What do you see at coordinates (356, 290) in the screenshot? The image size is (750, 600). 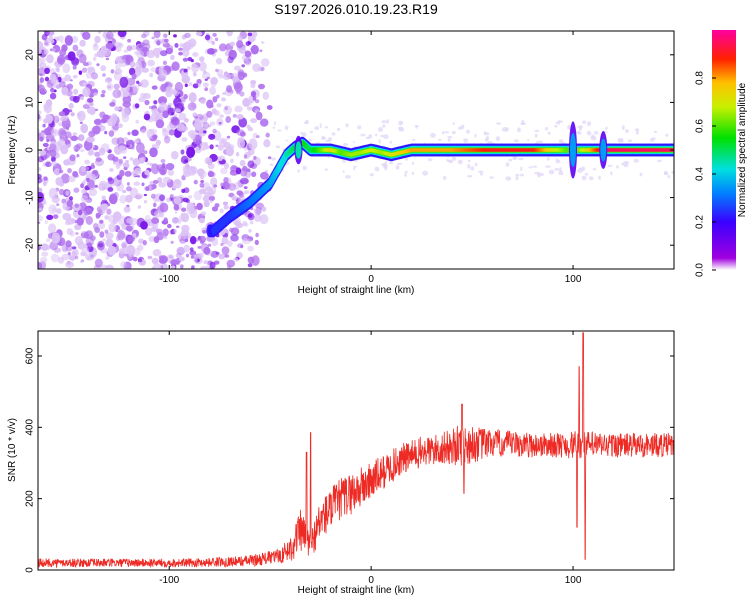 I see `spectrogram-x-axis-label: Height of straight line (km)` at bounding box center [356, 290].